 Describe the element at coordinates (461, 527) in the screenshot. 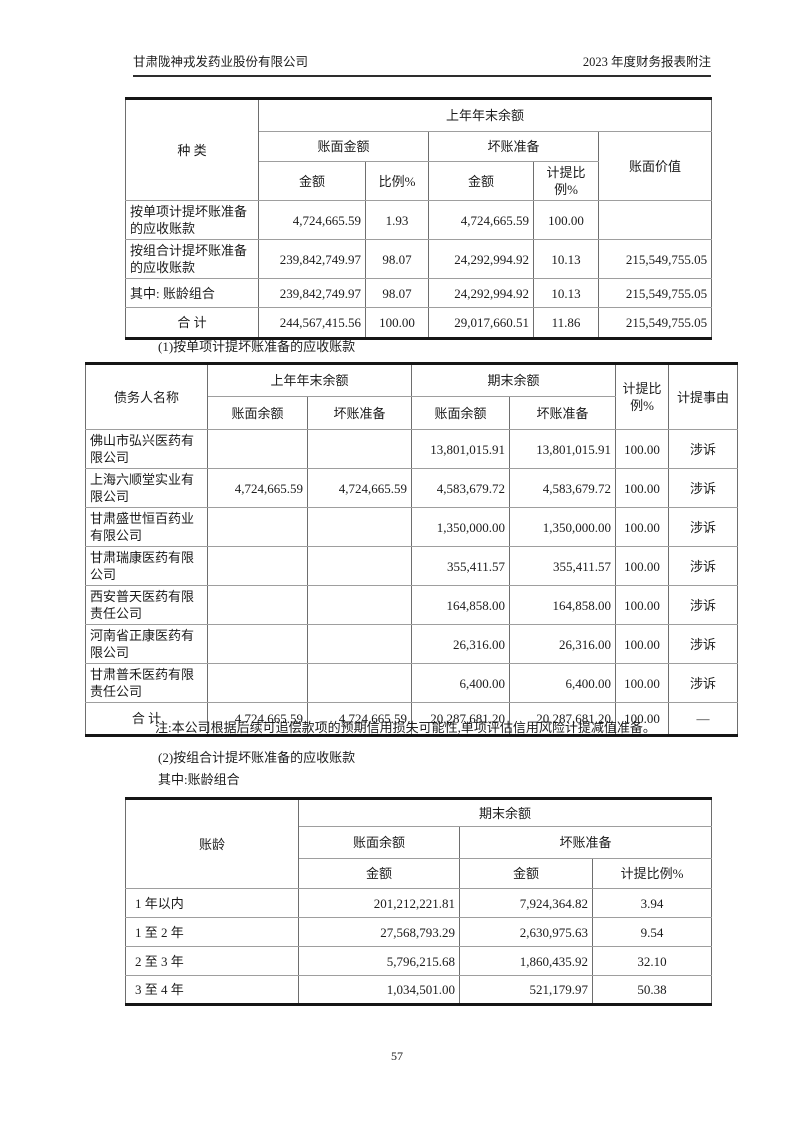

I see `t2-cell-end-balance: 1,350,000.00` at that location.